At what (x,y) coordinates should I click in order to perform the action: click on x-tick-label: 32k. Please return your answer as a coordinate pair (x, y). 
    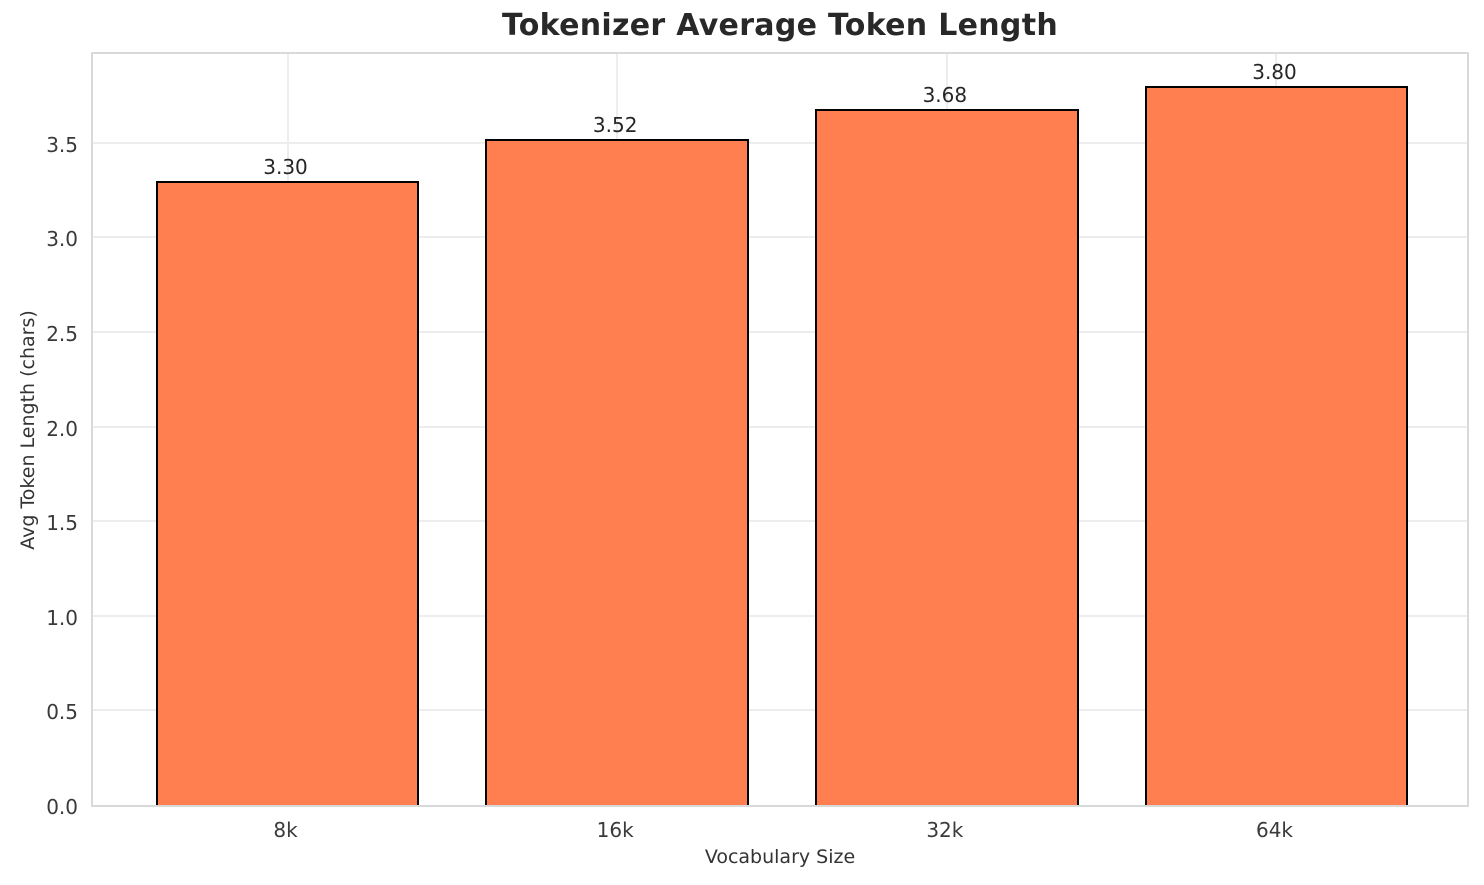
    Looking at the image, I should click on (945, 830).